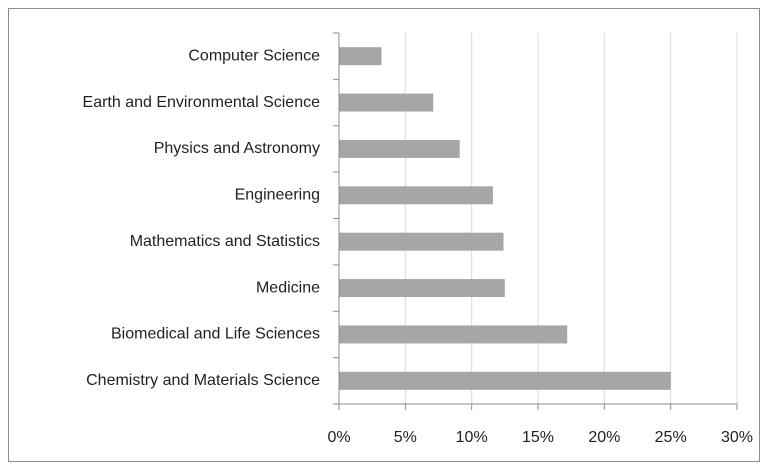 The height and width of the screenshot is (468, 769). I want to click on x-tick-label: 5%, so click(405, 437).